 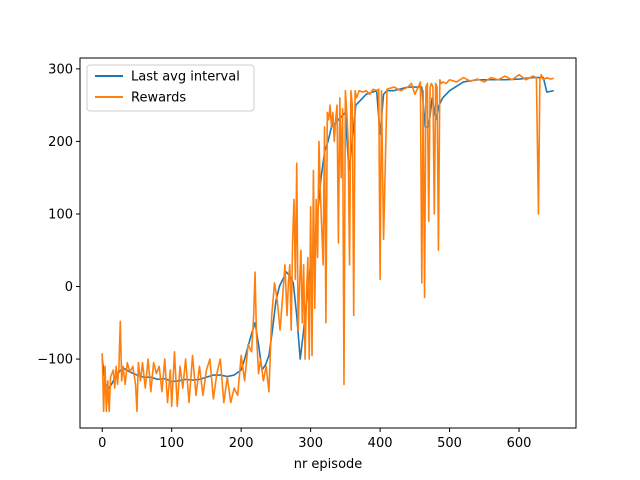 What do you see at coordinates (519, 443) in the screenshot?
I see `x-tick-label: 600` at bounding box center [519, 443].